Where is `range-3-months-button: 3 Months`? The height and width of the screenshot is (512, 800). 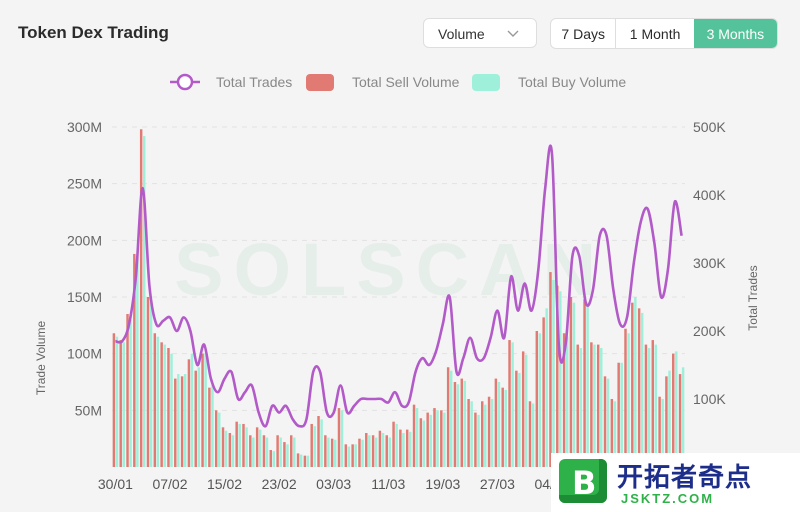 range-3-months-button: 3 Months is located at coordinates (735, 33).